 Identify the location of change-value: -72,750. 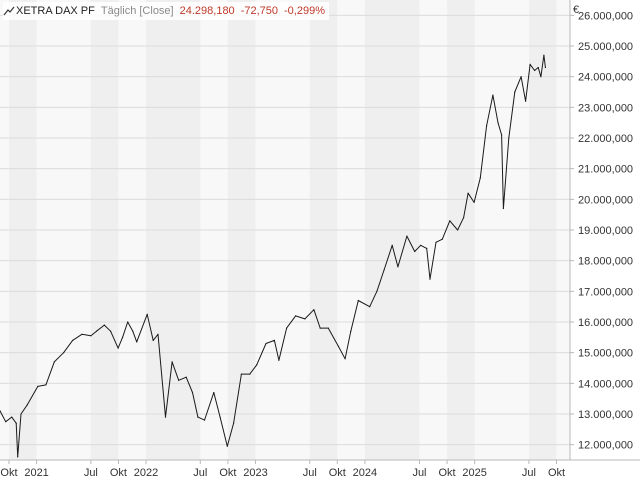
(259, 11).